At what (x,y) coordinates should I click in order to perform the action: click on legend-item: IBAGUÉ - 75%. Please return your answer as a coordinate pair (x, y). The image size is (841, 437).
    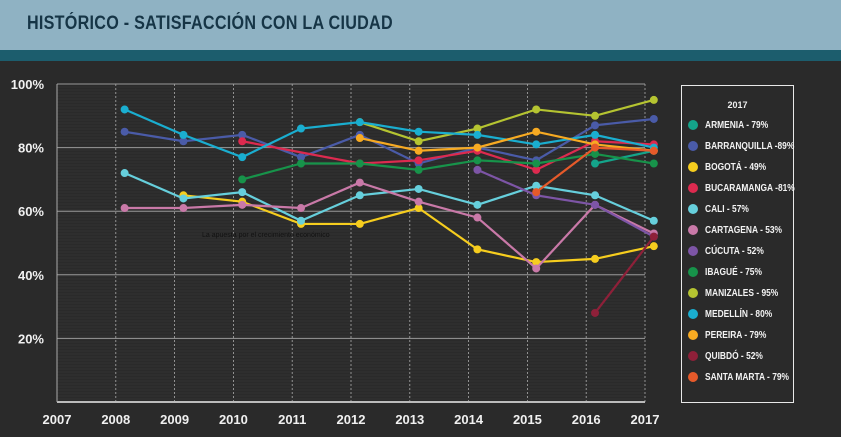
    Looking at the image, I should click on (737, 271).